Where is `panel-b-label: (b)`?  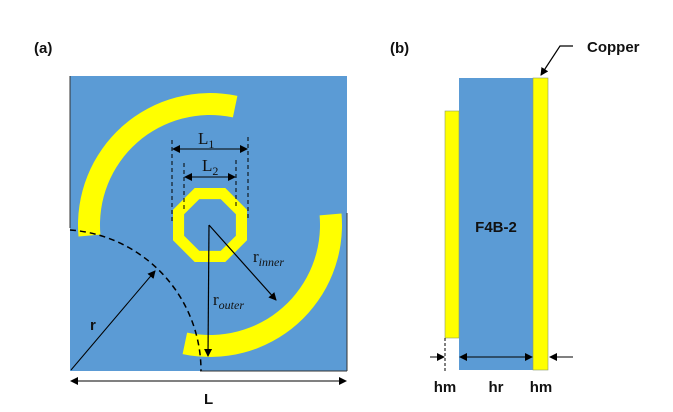 panel-b-label: (b) is located at coordinates (399, 48).